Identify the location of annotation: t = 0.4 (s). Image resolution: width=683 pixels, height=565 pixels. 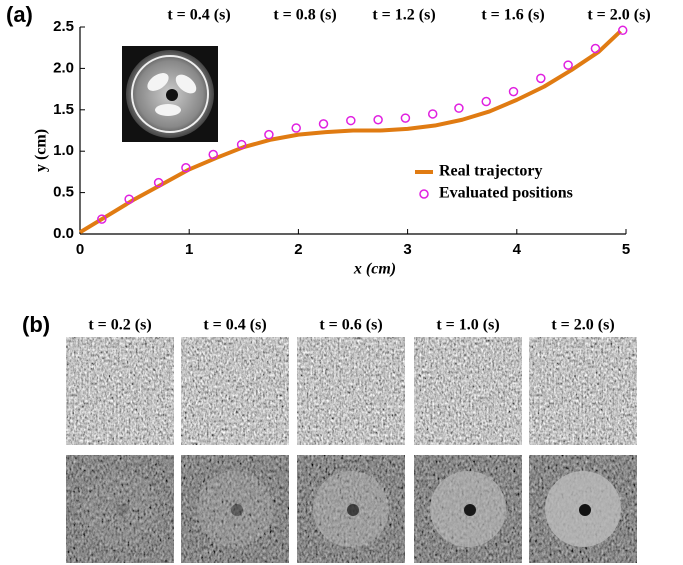
(198, 15).